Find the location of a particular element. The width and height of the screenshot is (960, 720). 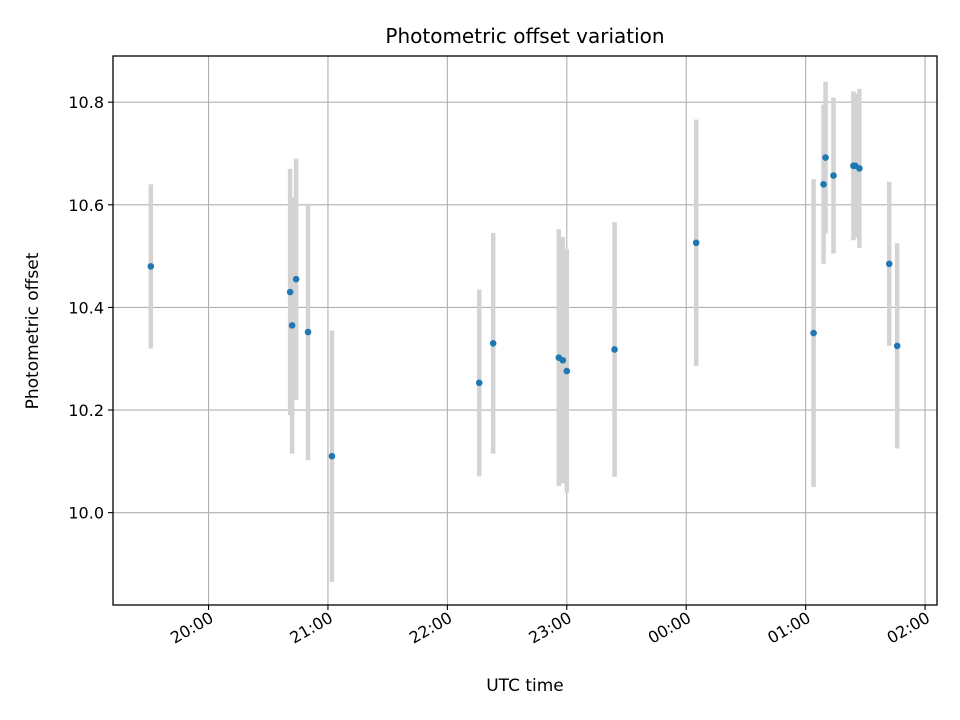

x-tick-label: 02:00 is located at coordinates (908, 628).